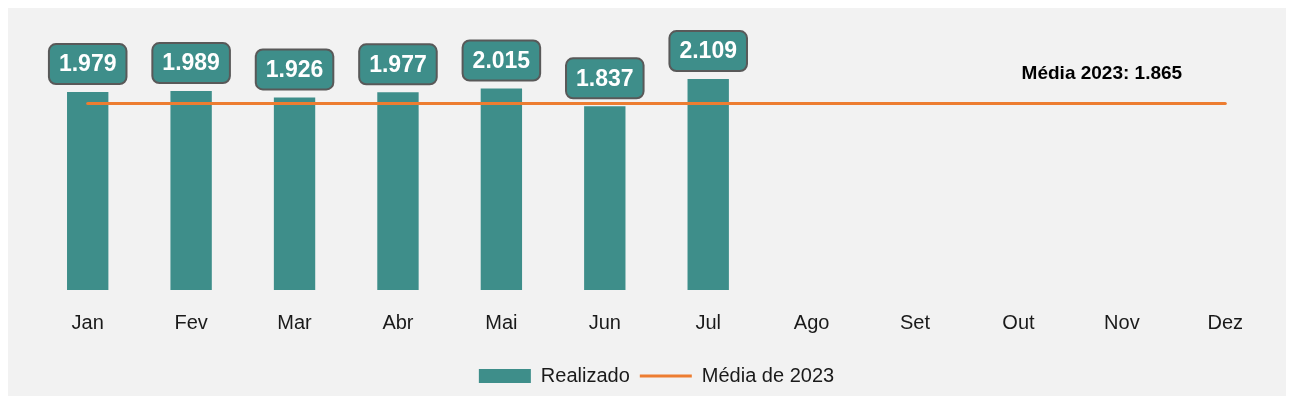  I want to click on x-tick-label: Dez, so click(1225, 321).